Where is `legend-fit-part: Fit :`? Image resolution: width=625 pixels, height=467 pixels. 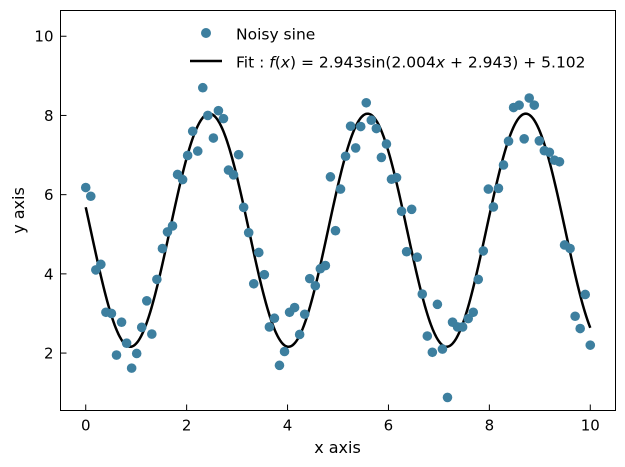
legend-fit-part: Fit : is located at coordinates (252, 63).